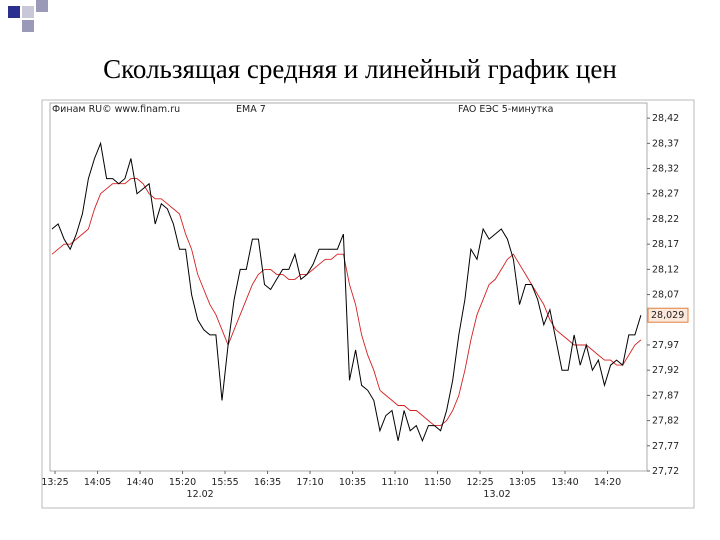 The width and height of the screenshot is (720, 540). What do you see at coordinates (665, 370) in the screenshot?
I see `y-tick-label: 27,92` at bounding box center [665, 370].